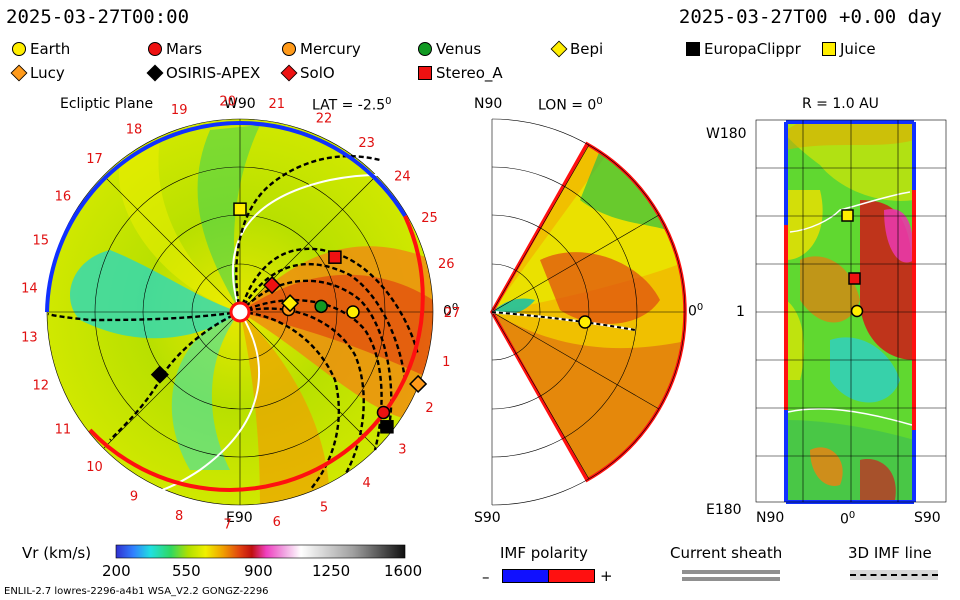 This screenshot has height=600, width=960. Describe the element at coordinates (277, 104) in the screenshot. I see `carrington-tick-21: 21` at that location.